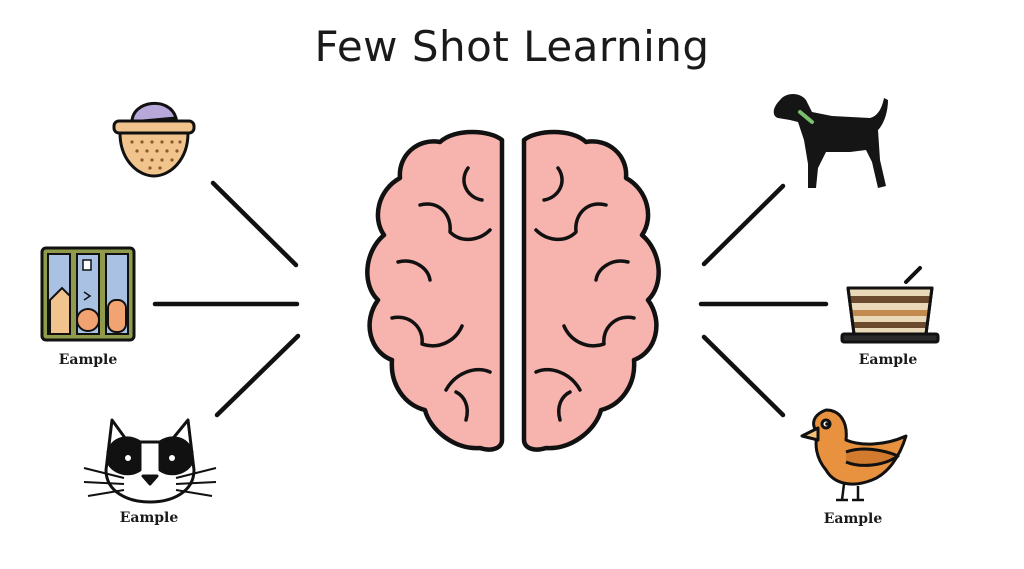 This screenshot has width=1024, height=569. Describe the element at coordinates (591, 290) in the screenshot. I see `brain-right-hemisphere` at that location.